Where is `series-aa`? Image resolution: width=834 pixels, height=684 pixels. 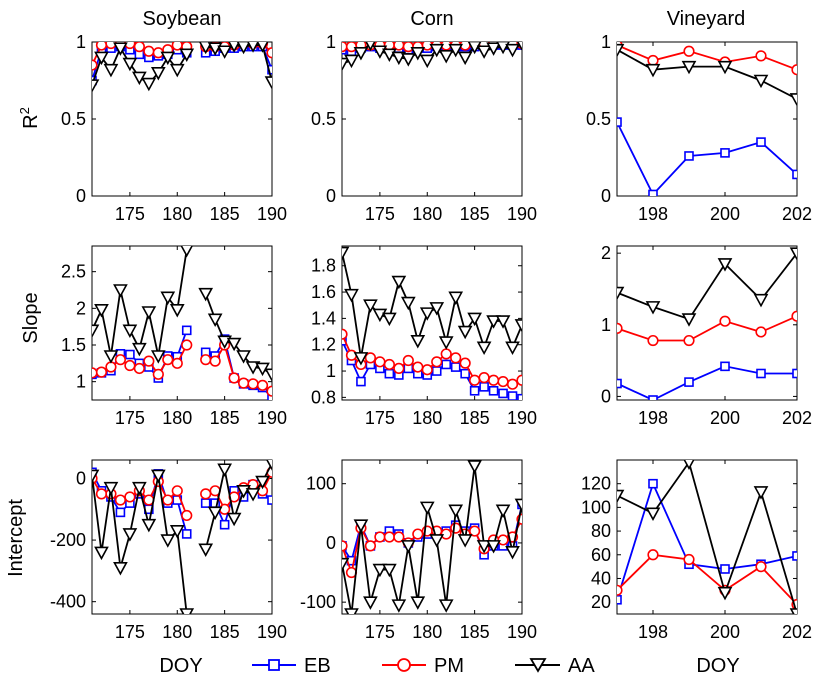
series-aa is located at coordinates (182, 537).